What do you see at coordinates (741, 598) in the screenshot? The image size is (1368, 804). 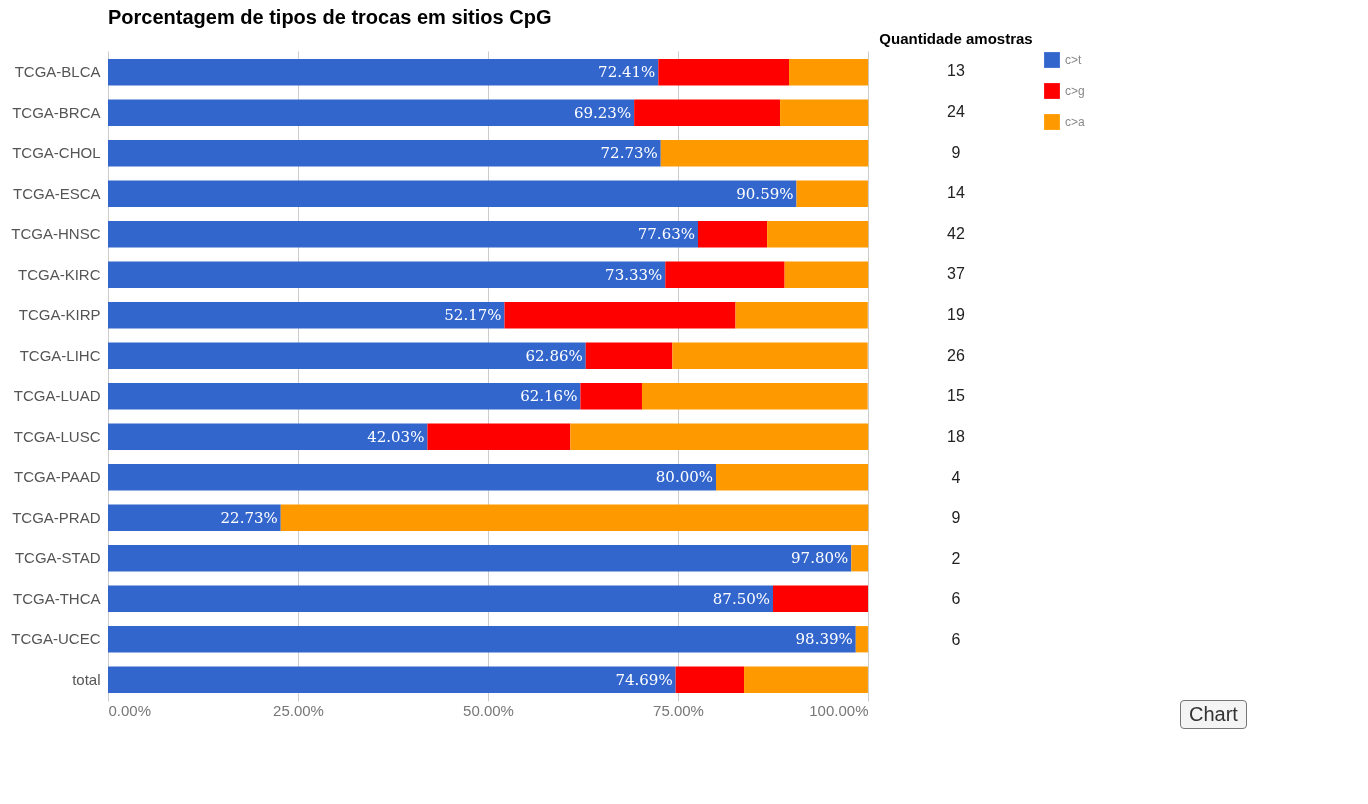 I see `data-label: 87.50%` at bounding box center [741, 598].